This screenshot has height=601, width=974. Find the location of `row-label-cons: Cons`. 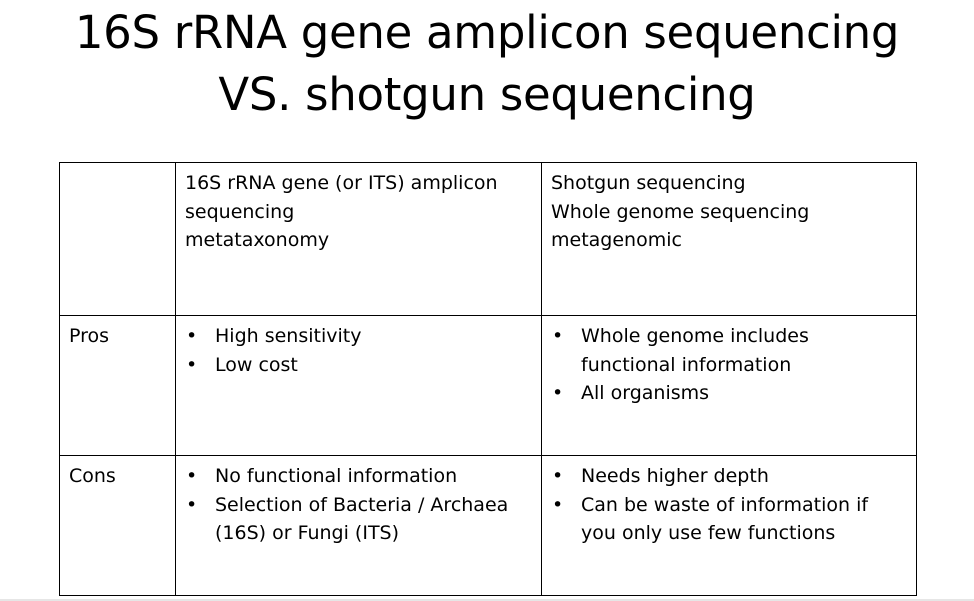

row-label-cons: Cons is located at coordinates (117, 525).